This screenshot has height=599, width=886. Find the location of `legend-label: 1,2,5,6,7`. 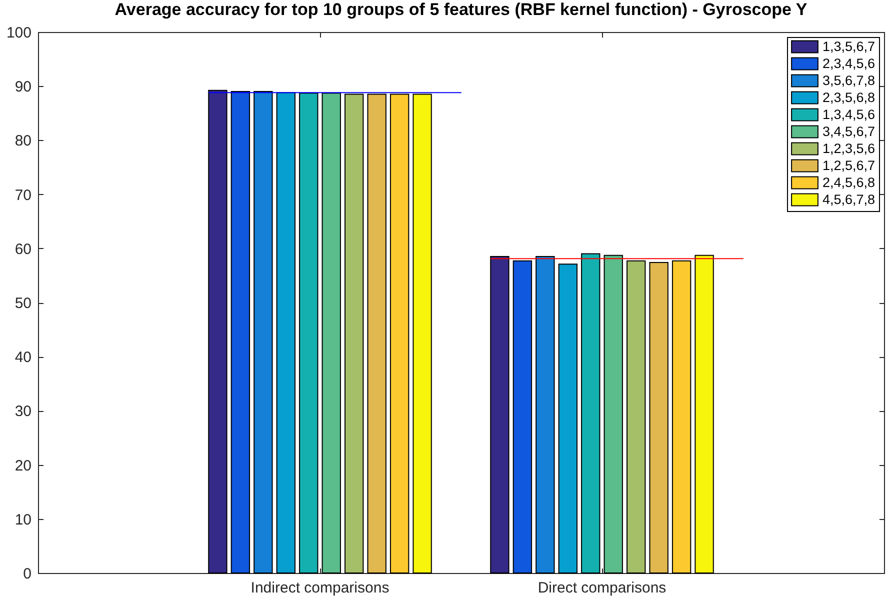

legend-label: 1,2,5,6,7 is located at coordinates (849, 165).